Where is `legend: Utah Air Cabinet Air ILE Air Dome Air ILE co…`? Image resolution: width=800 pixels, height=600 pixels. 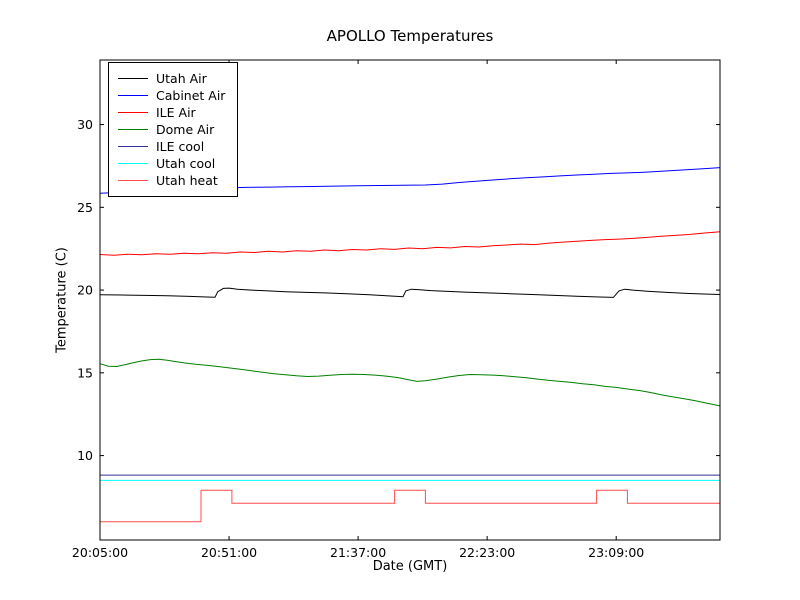 legend: Utah Air Cabinet Air ILE Air Dome Air ILE co… is located at coordinates (173, 129).